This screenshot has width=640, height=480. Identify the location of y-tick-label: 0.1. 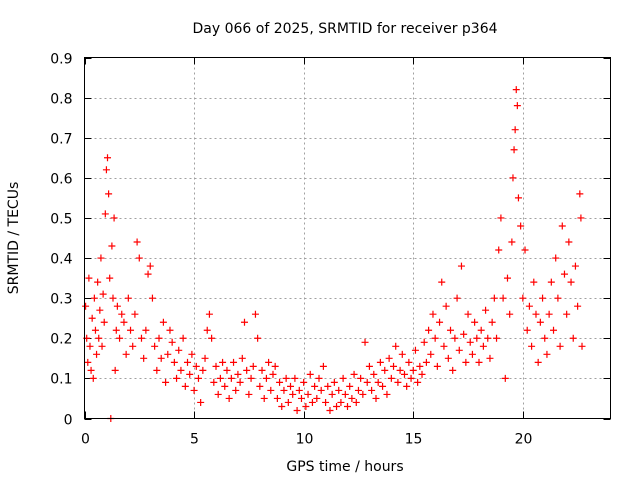
(61, 380).